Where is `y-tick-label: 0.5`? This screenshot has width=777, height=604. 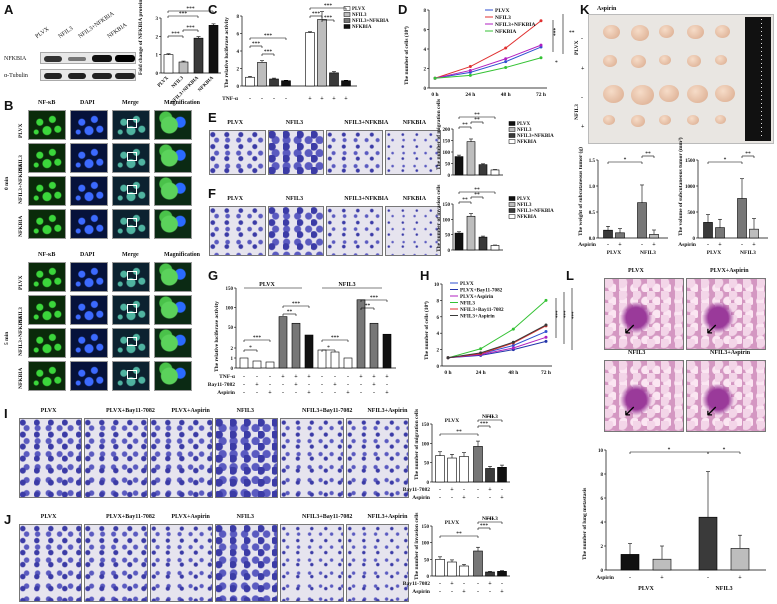
y-tick-label: 0.5 is located at coordinates (592, 213).